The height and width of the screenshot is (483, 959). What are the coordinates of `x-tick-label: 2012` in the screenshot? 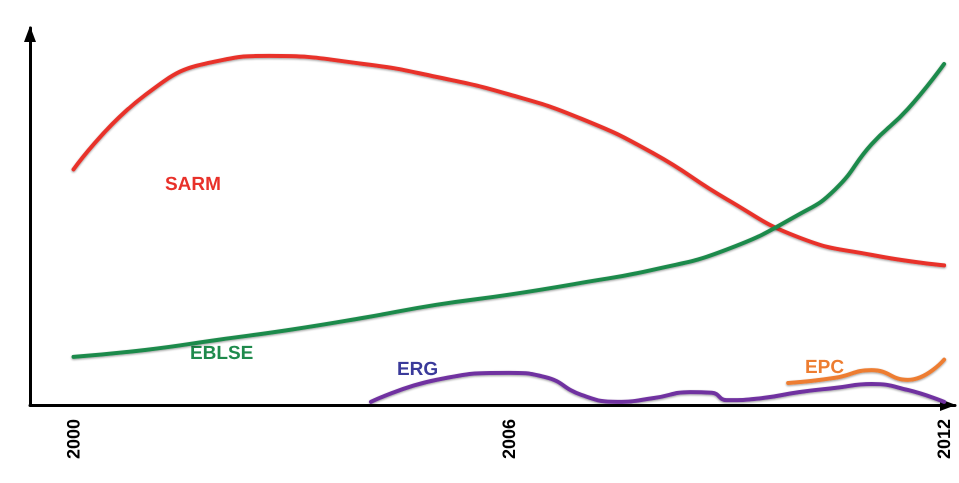 It's located at (944, 439).